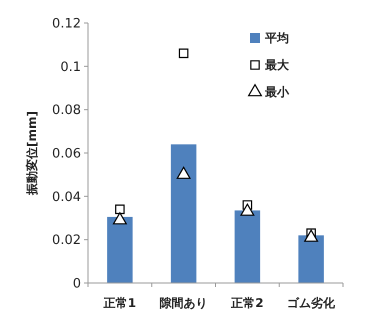  Describe the element at coordinates (184, 303) in the screenshot. I see `x-tick-label: 隙間あり` at that location.